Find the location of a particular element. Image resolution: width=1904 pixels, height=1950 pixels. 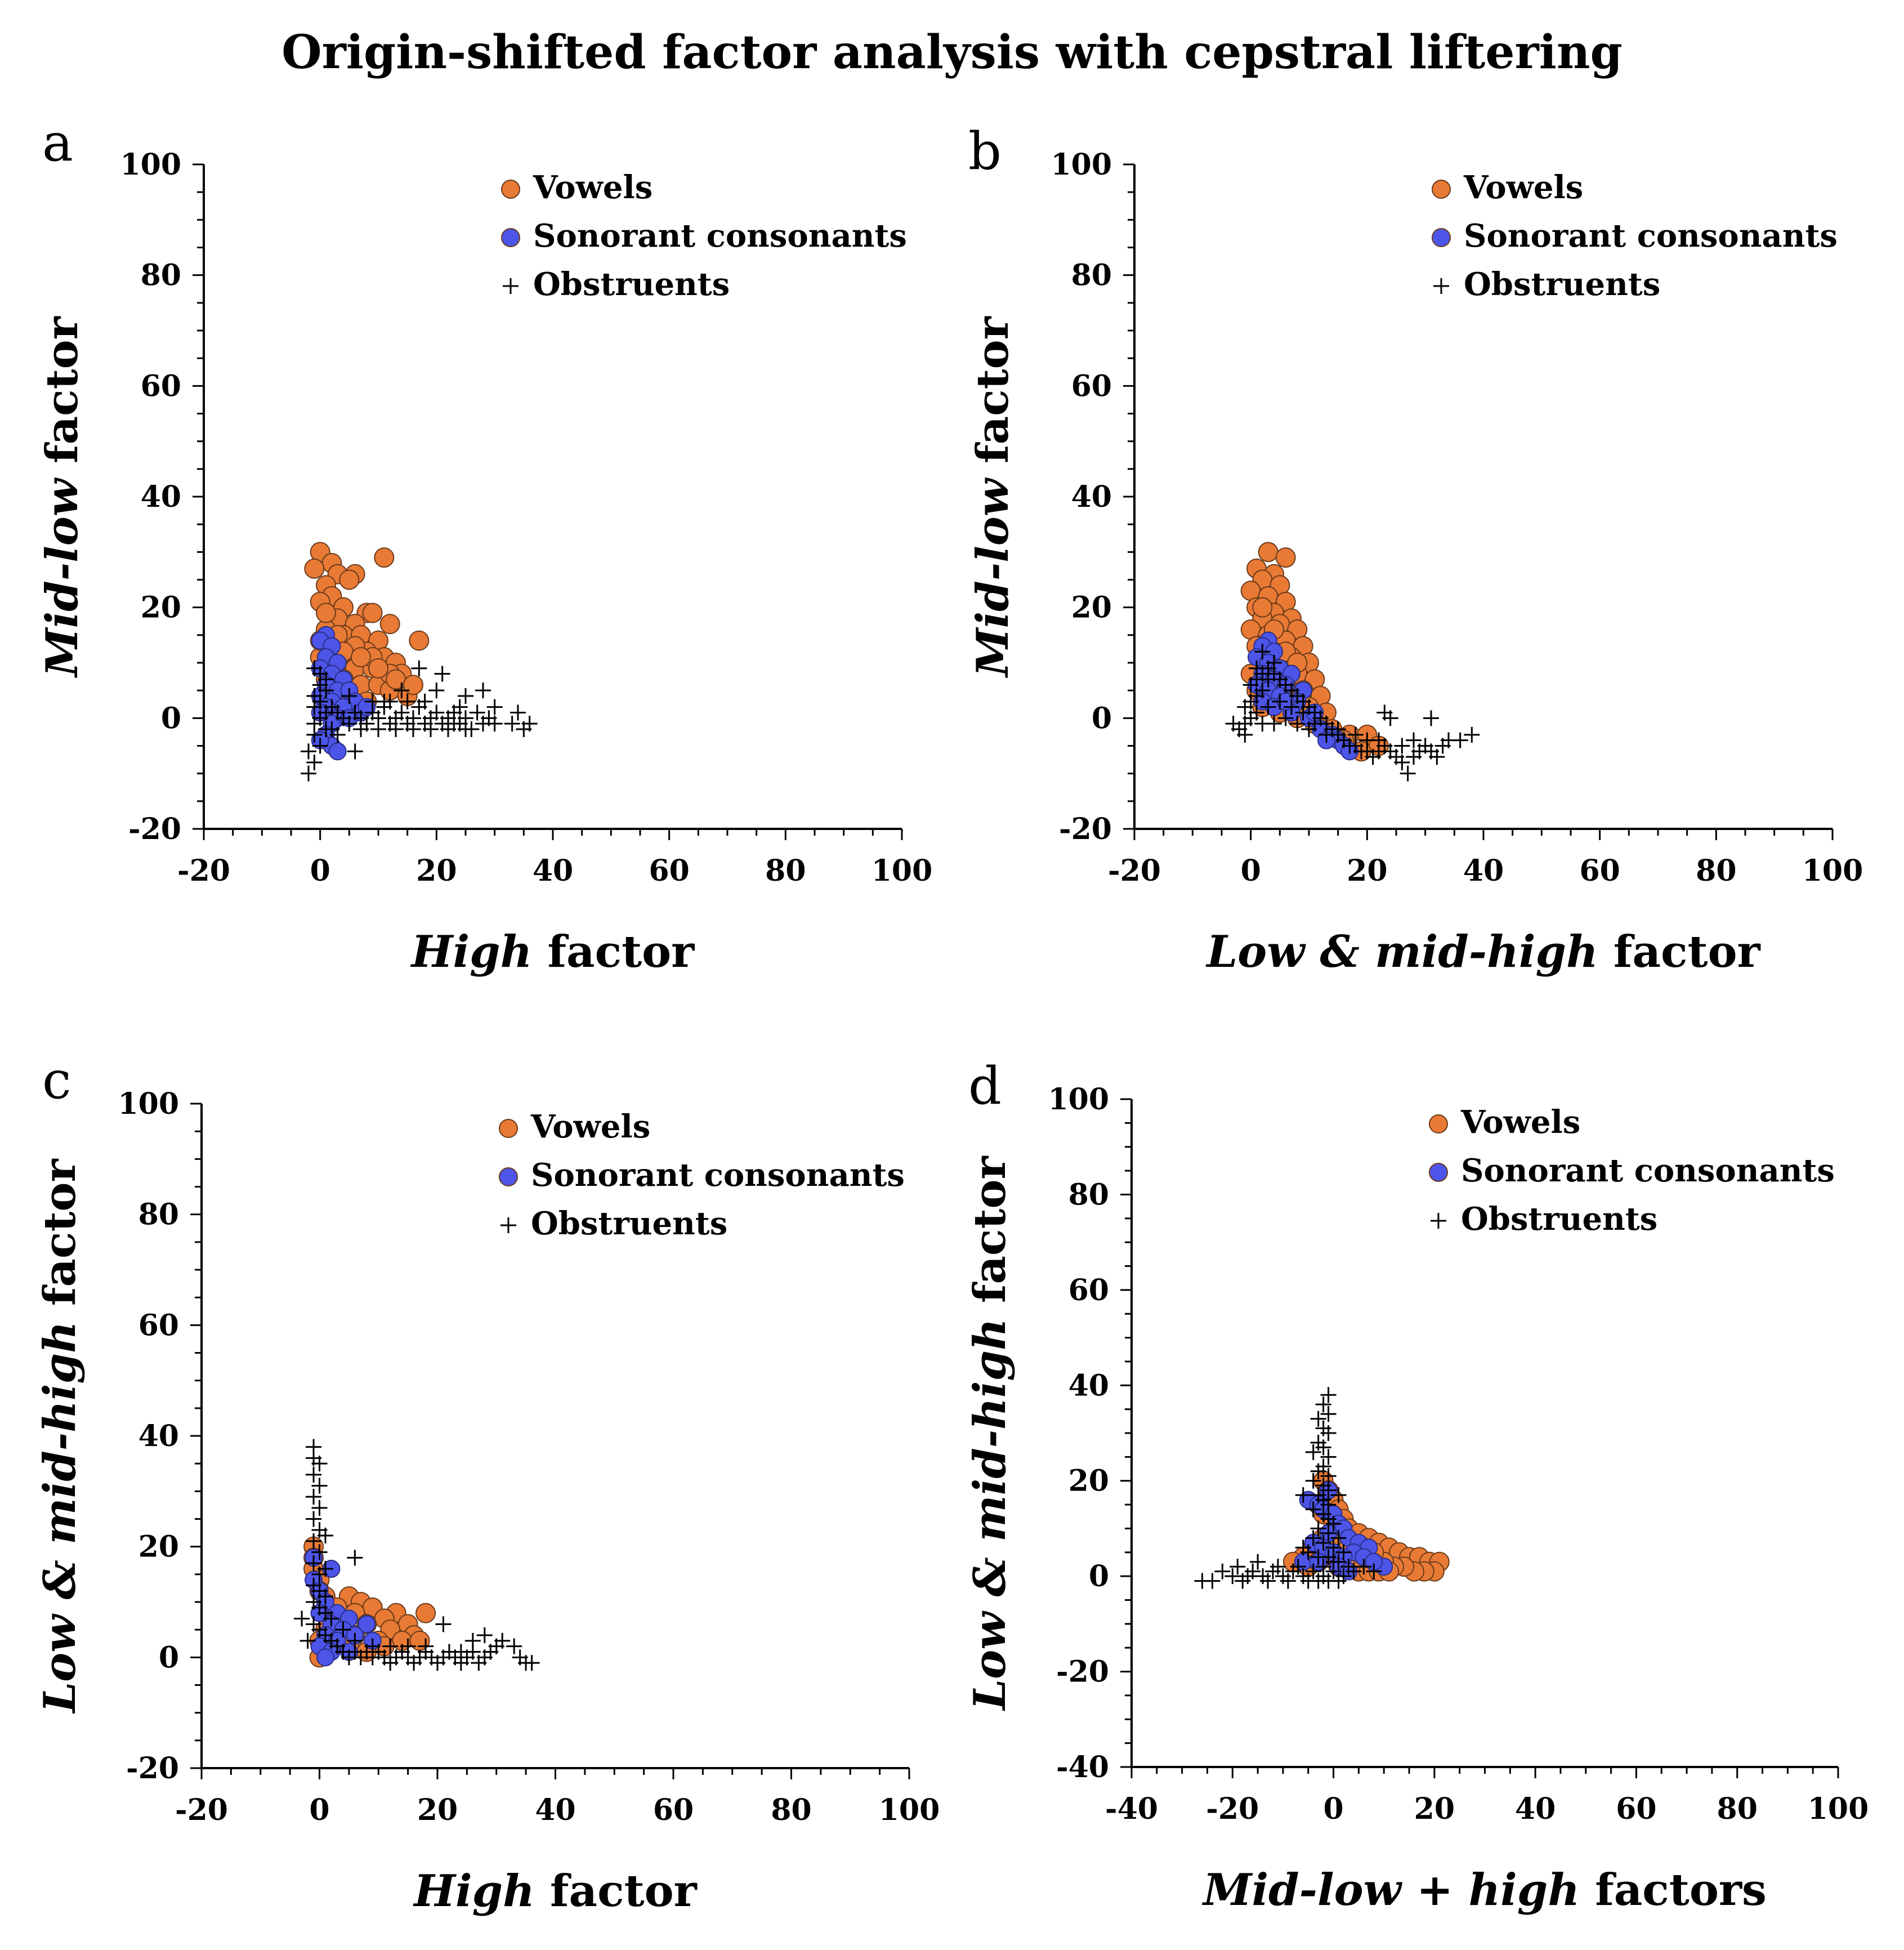

x-axis-label-rest: factor is located at coordinates (1679, 952).